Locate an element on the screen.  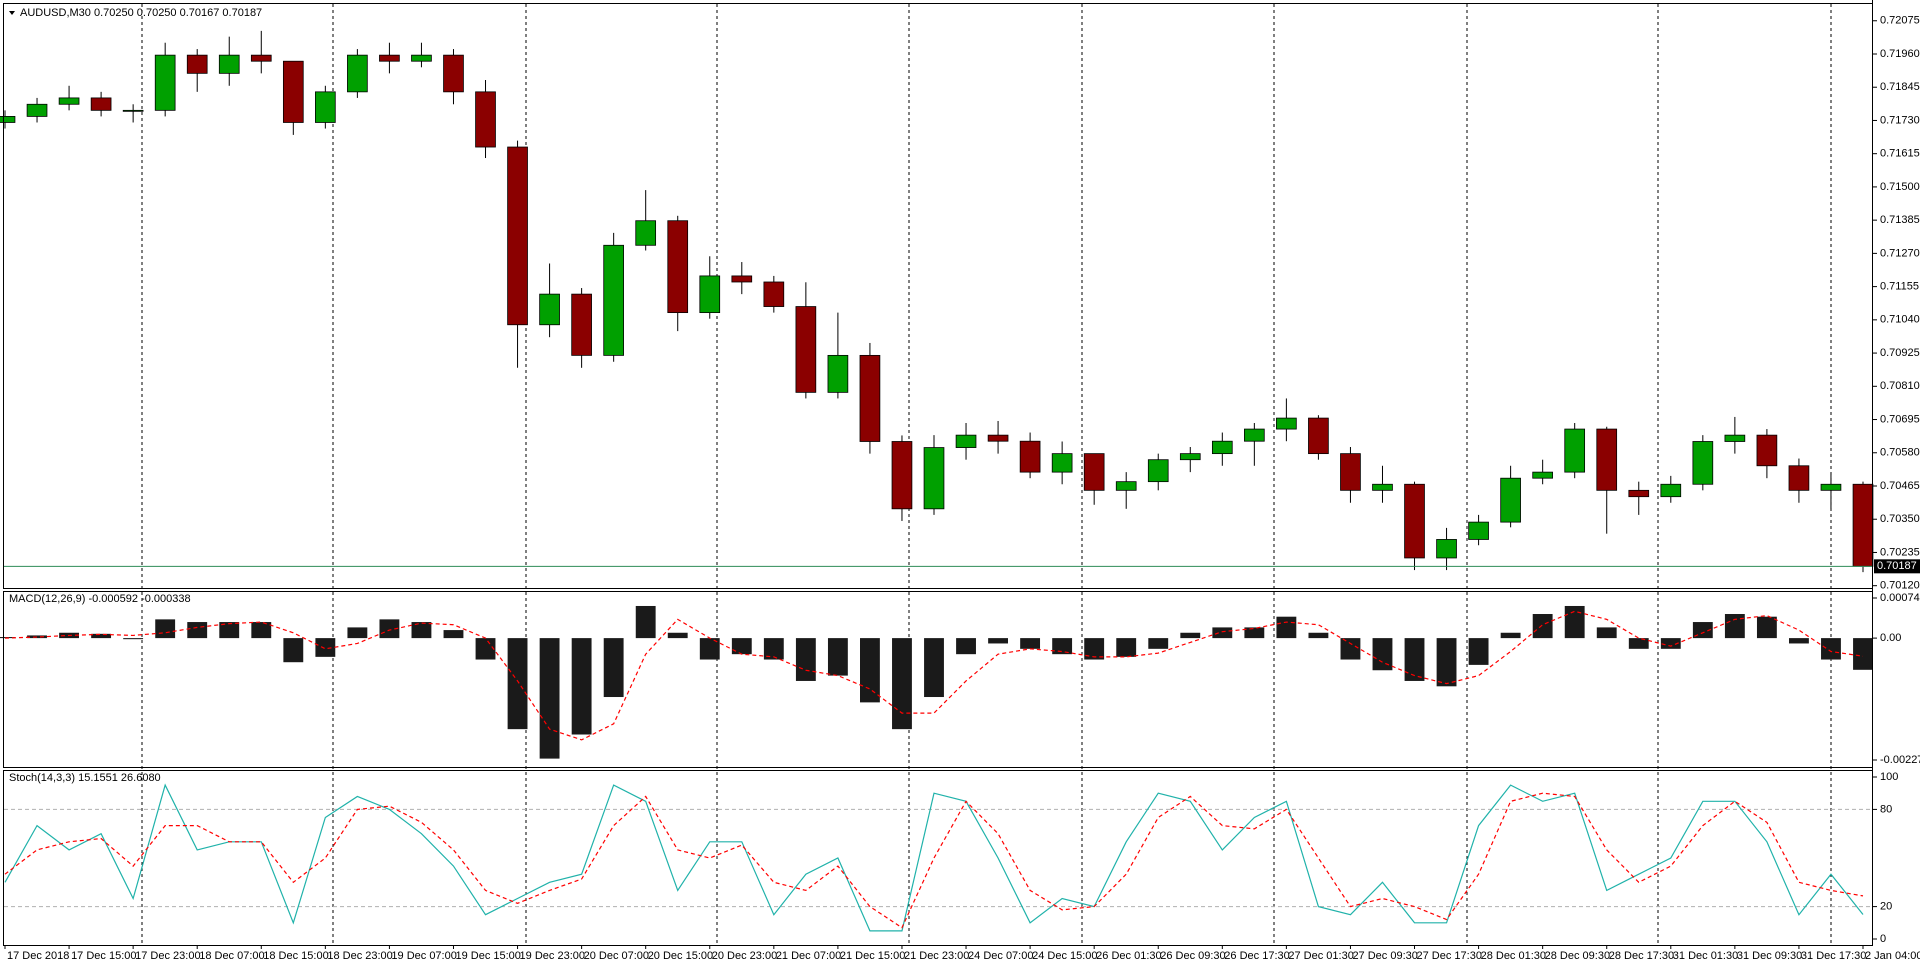
x-tick-label: 27 Dec 01:30 is located at coordinates (1320, 956).